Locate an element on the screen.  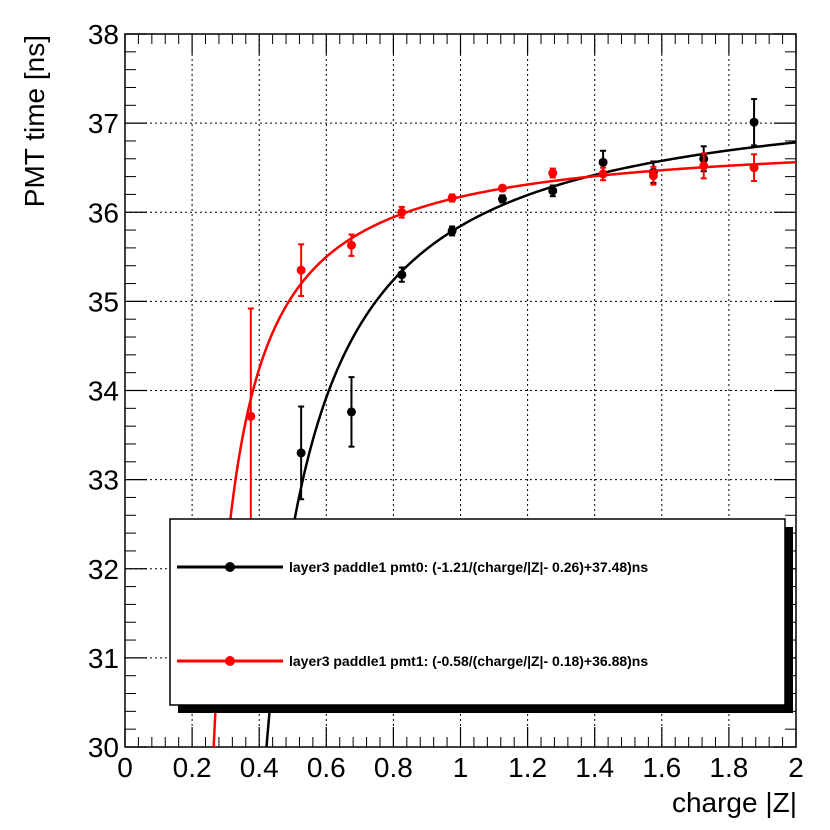
y-tick-label: 30 is located at coordinates (103, 747).